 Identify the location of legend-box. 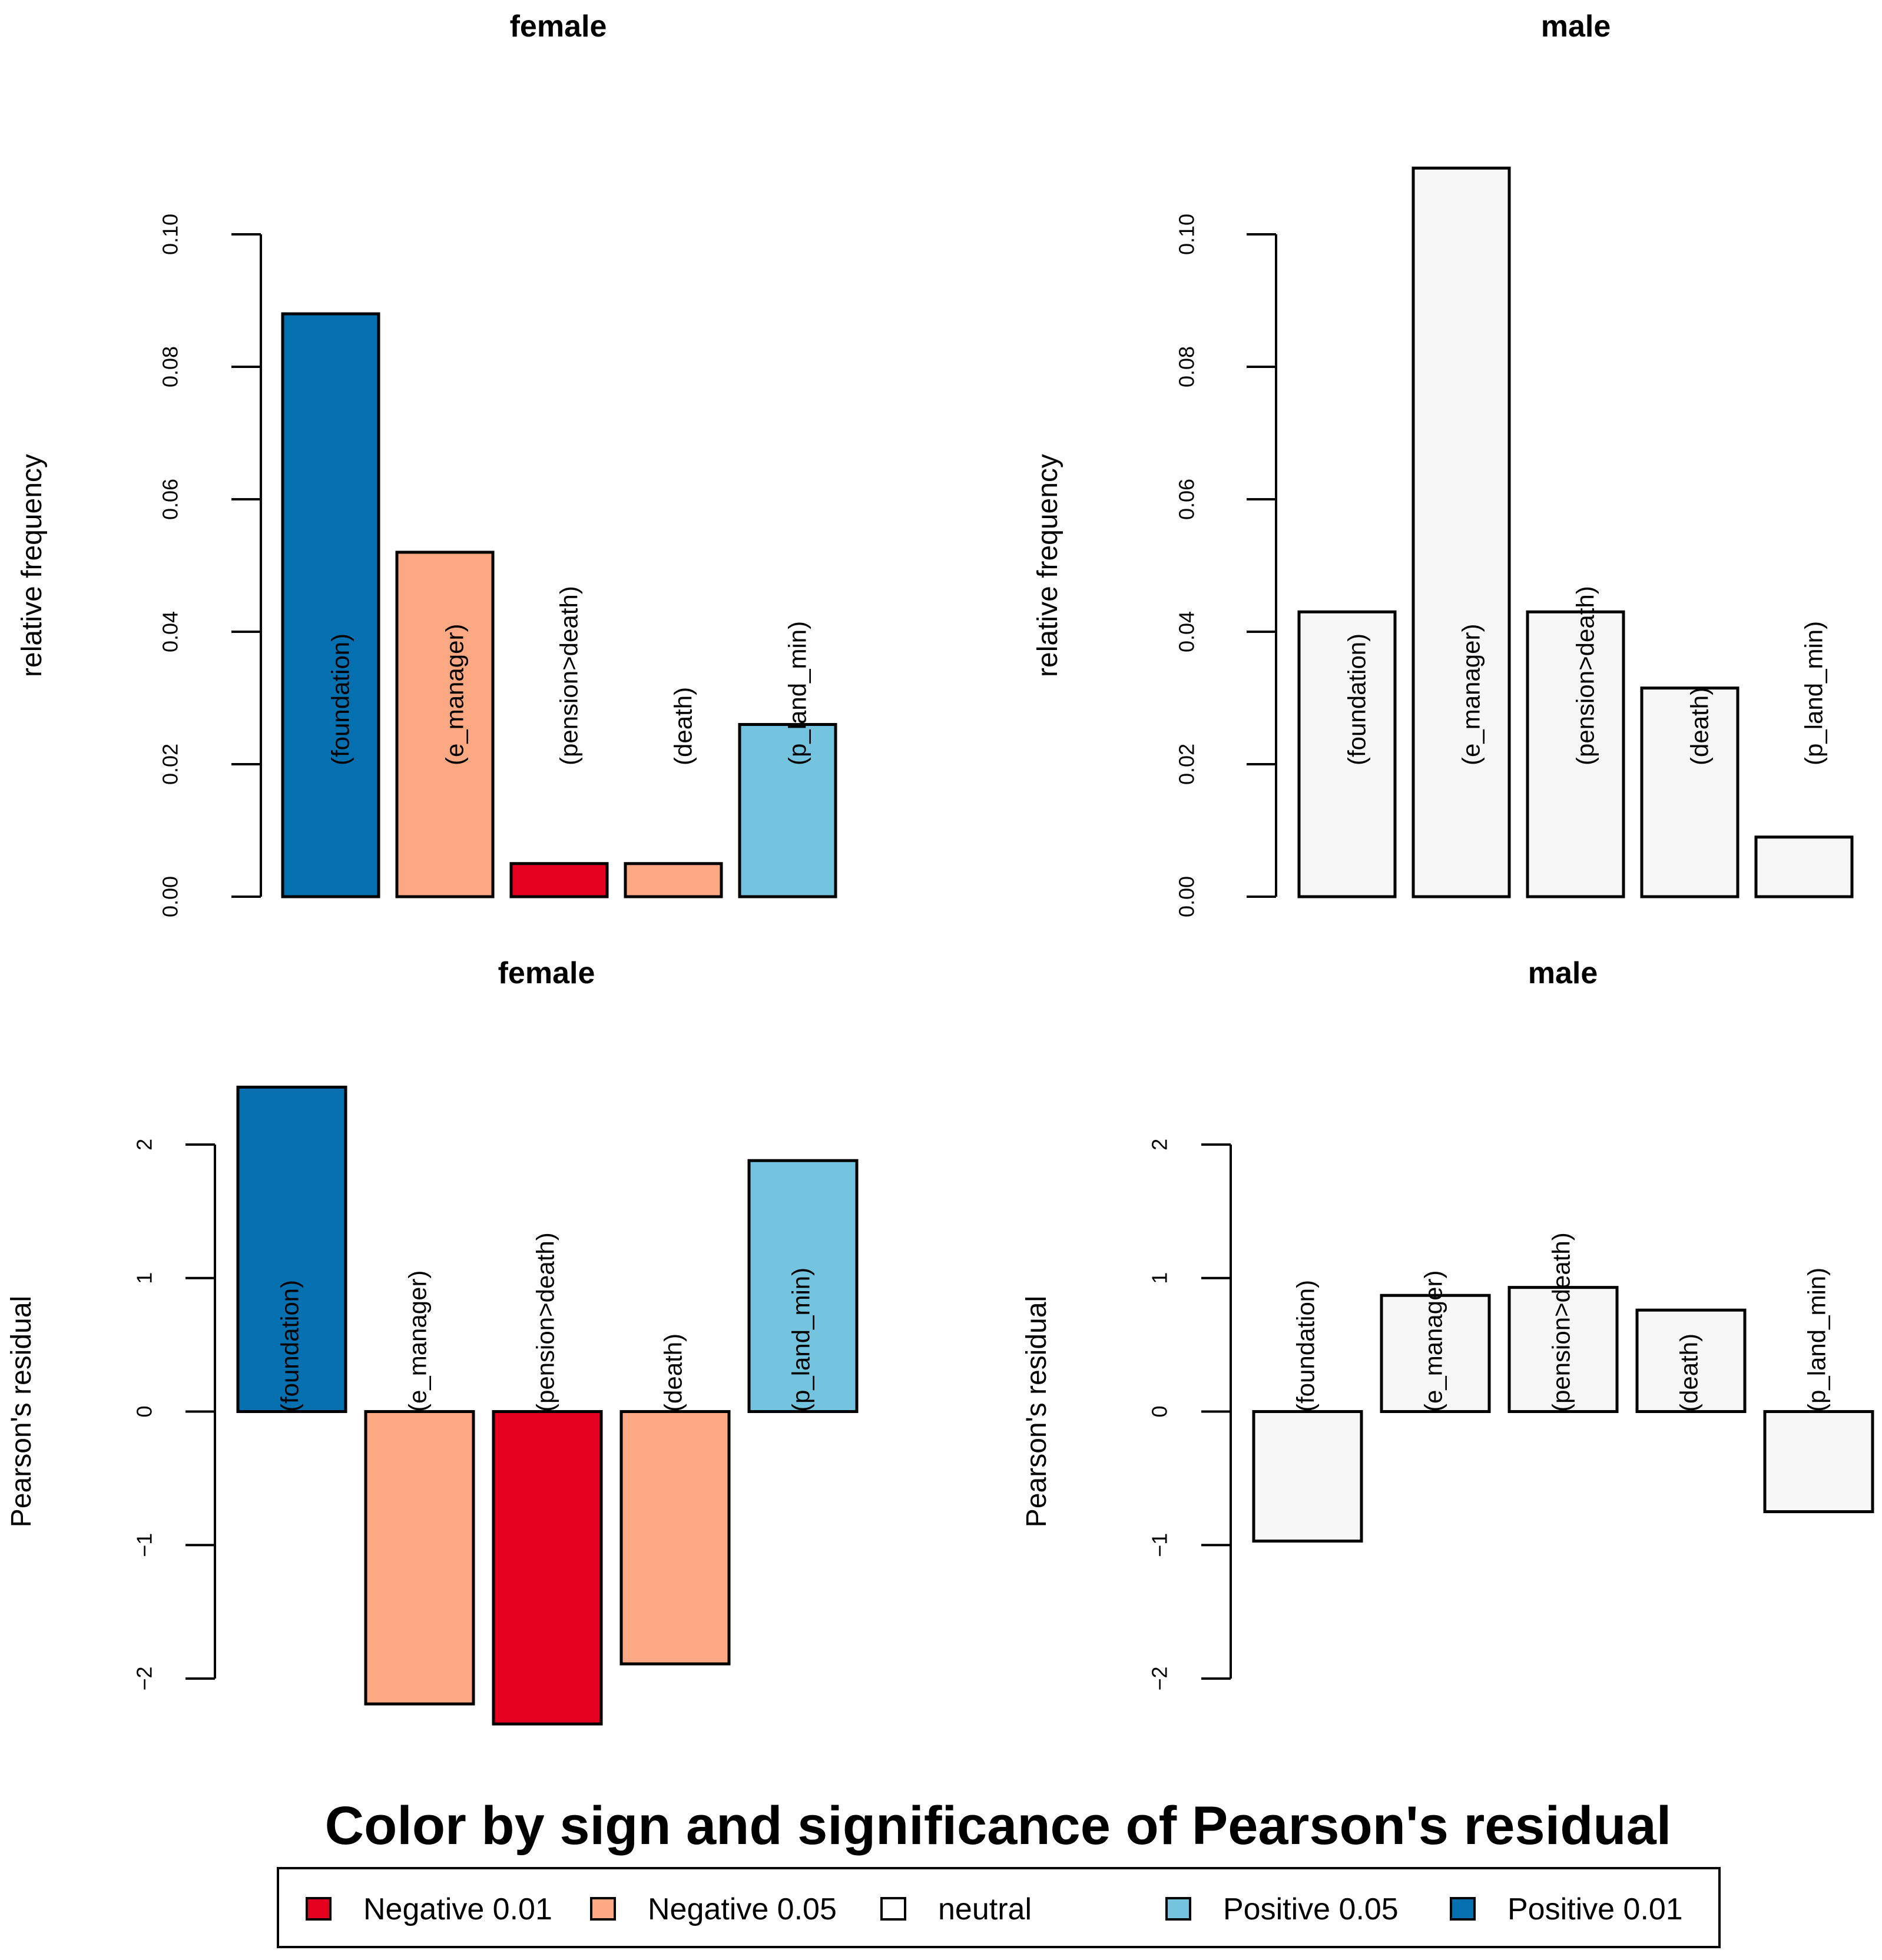
(999, 1907).